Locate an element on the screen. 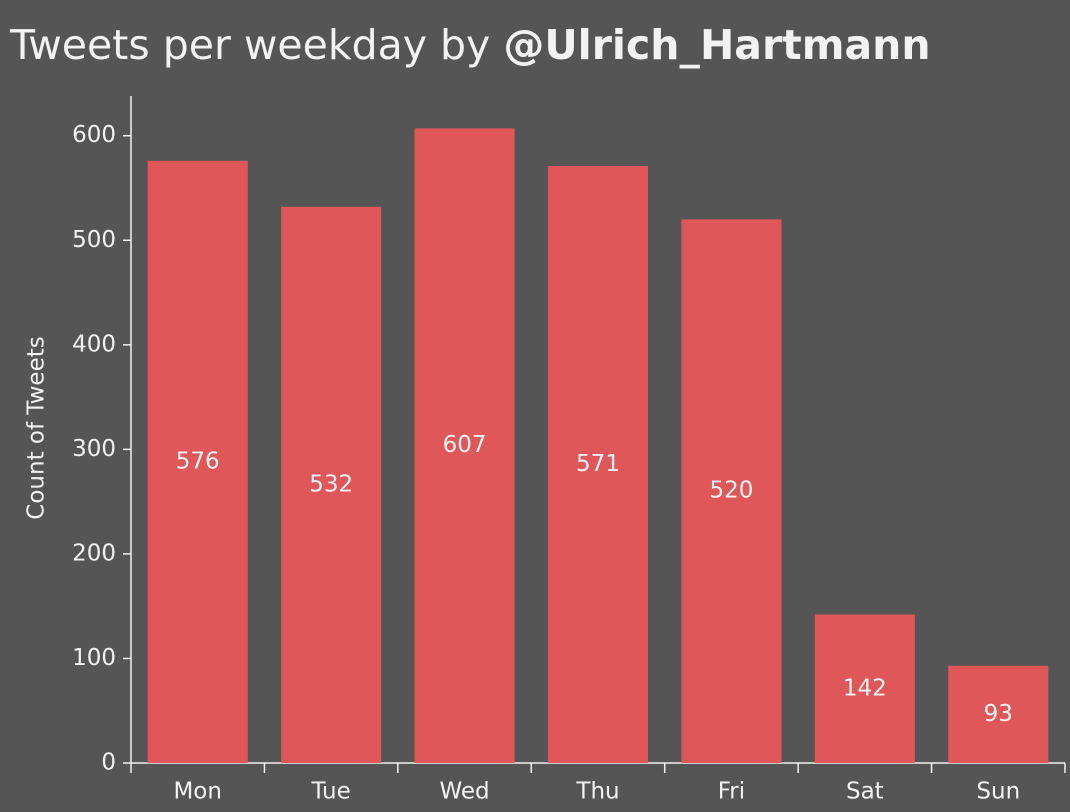 The image size is (1070, 812). y-tick-label: 300 is located at coordinates (94, 449).